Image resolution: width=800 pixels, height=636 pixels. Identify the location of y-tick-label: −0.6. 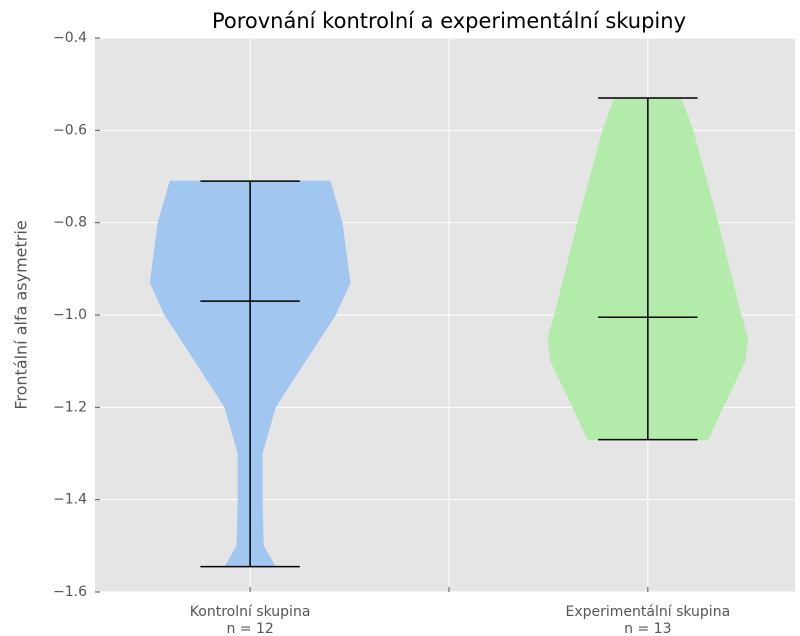
(70, 130).